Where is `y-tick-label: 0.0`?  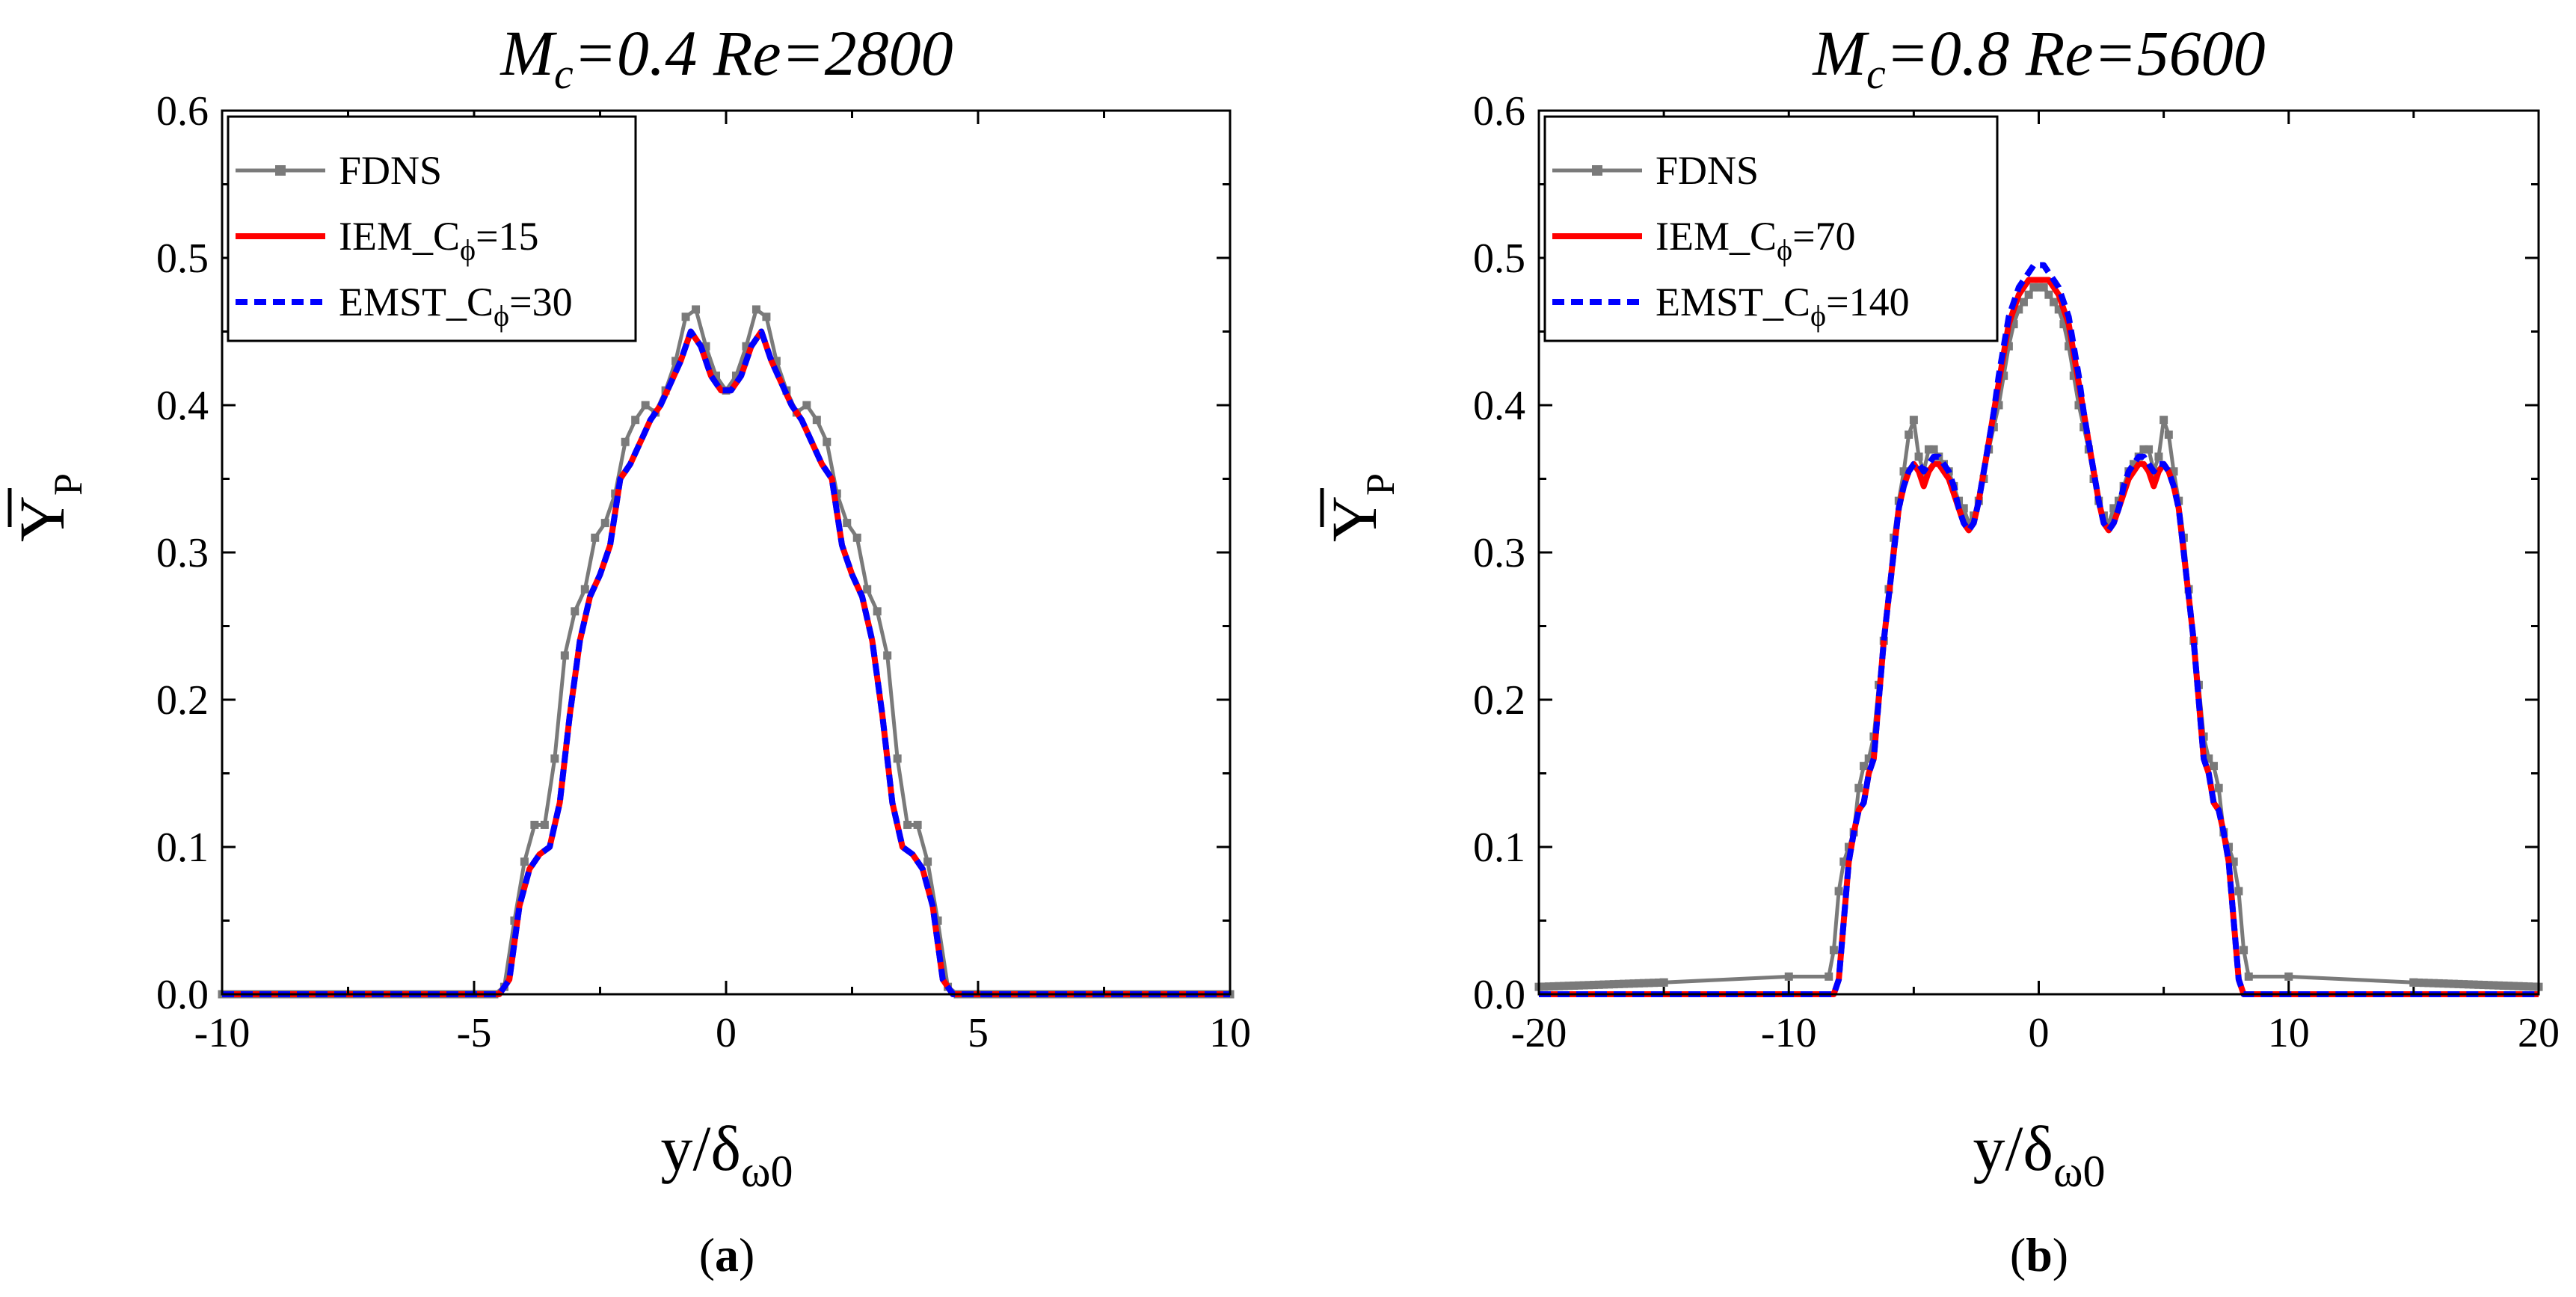
y-tick-label: 0.0 is located at coordinates (182, 995).